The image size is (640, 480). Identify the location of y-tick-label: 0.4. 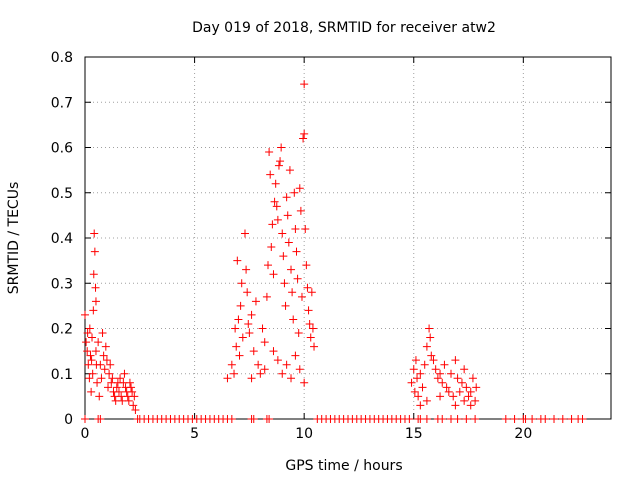
(62, 239).